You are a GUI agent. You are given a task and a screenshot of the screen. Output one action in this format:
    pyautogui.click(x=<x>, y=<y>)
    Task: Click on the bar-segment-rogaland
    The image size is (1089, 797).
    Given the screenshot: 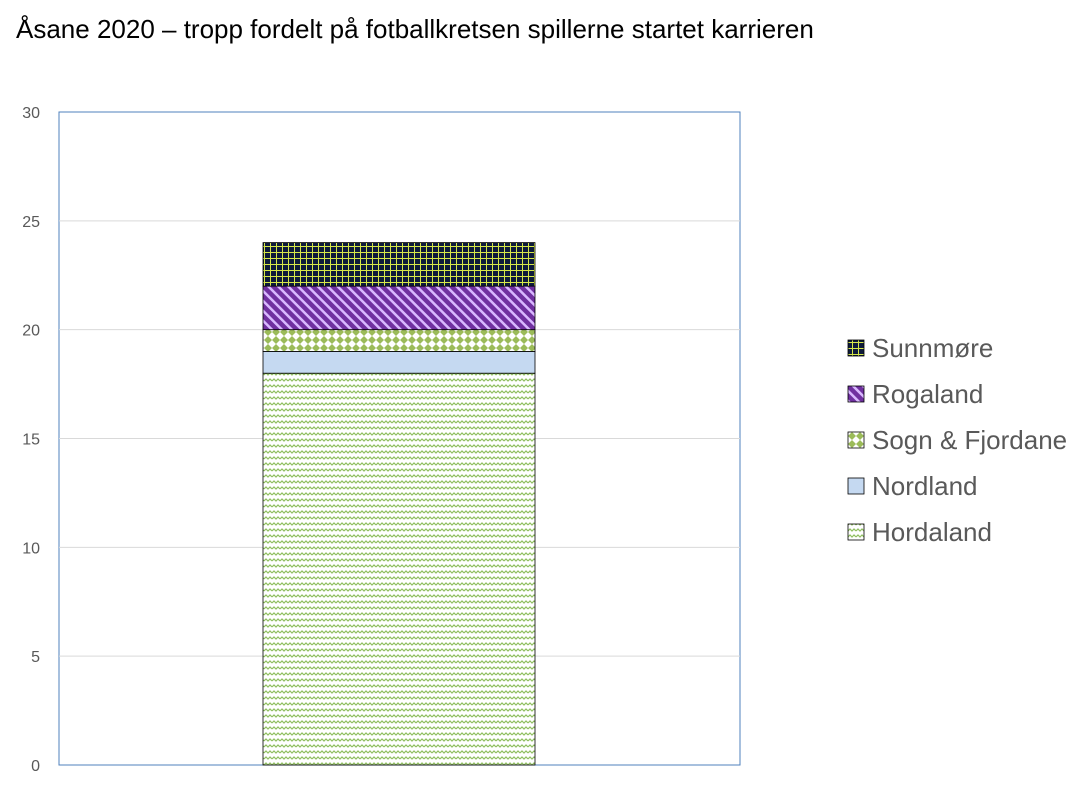 What is the action you would take?
    pyautogui.click(x=399, y=308)
    